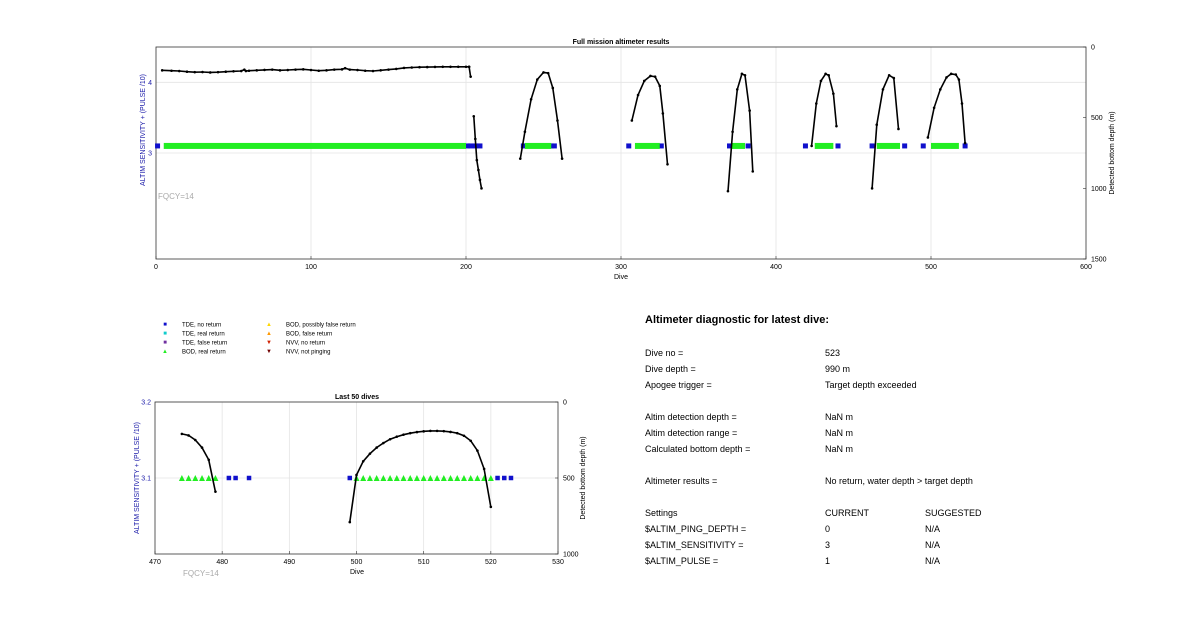  I want to click on bottom-depth-line, so click(199, 462).